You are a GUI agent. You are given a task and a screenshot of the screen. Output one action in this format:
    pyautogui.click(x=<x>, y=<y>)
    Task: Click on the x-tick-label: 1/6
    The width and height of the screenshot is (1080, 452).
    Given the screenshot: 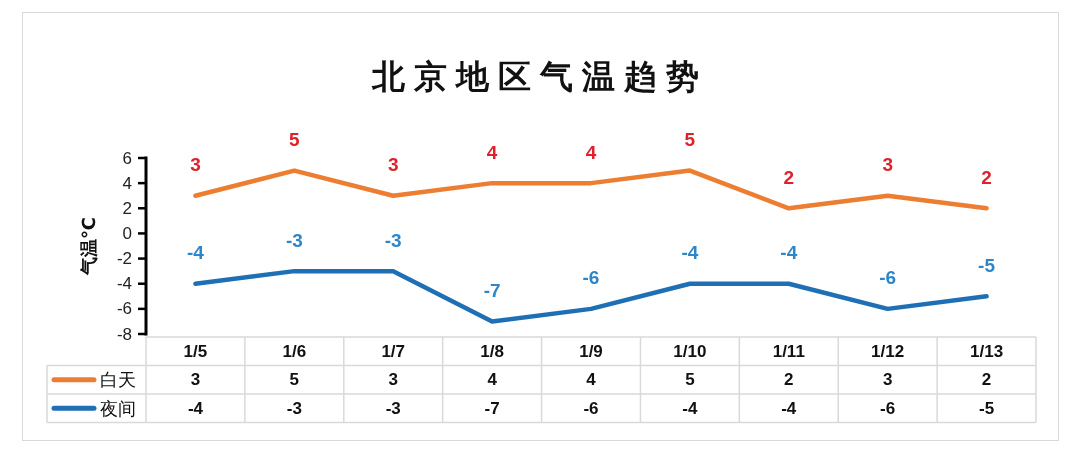 What is the action you would take?
    pyautogui.click(x=294, y=351)
    